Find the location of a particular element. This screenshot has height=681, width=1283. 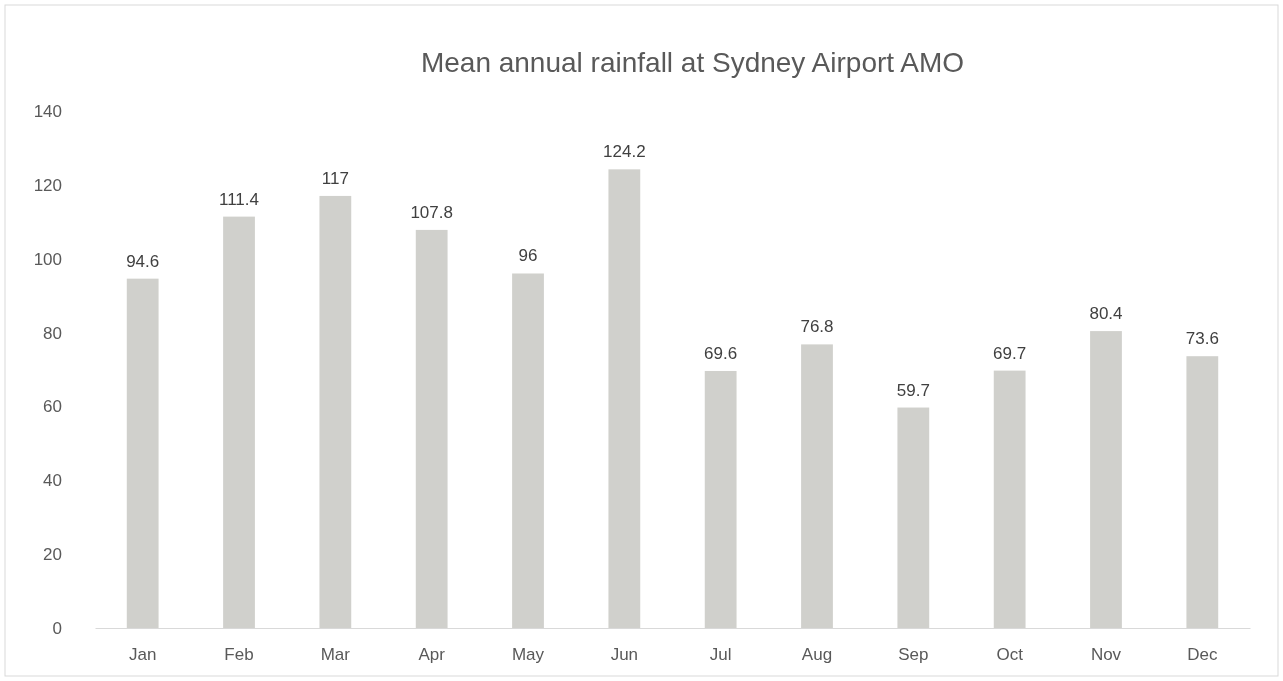

data-label: 117 is located at coordinates (335, 178).